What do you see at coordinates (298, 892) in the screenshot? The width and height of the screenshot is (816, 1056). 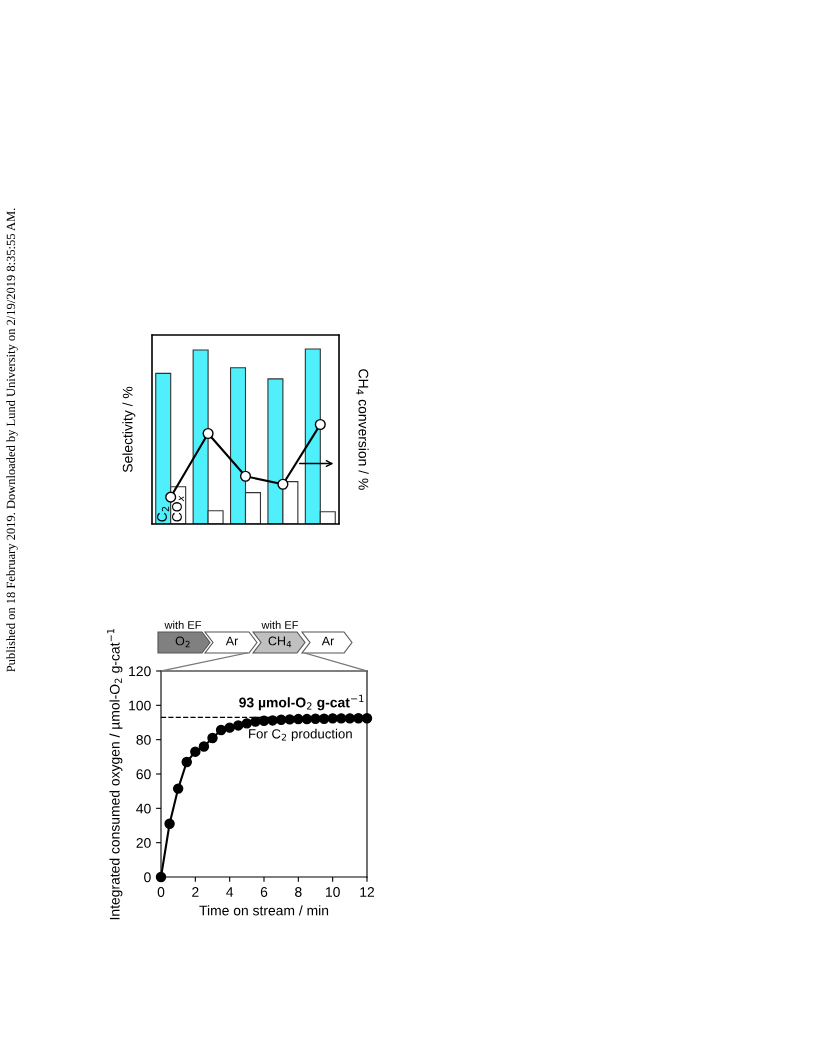 I see `x-tick-label: 8` at bounding box center [298, 892].